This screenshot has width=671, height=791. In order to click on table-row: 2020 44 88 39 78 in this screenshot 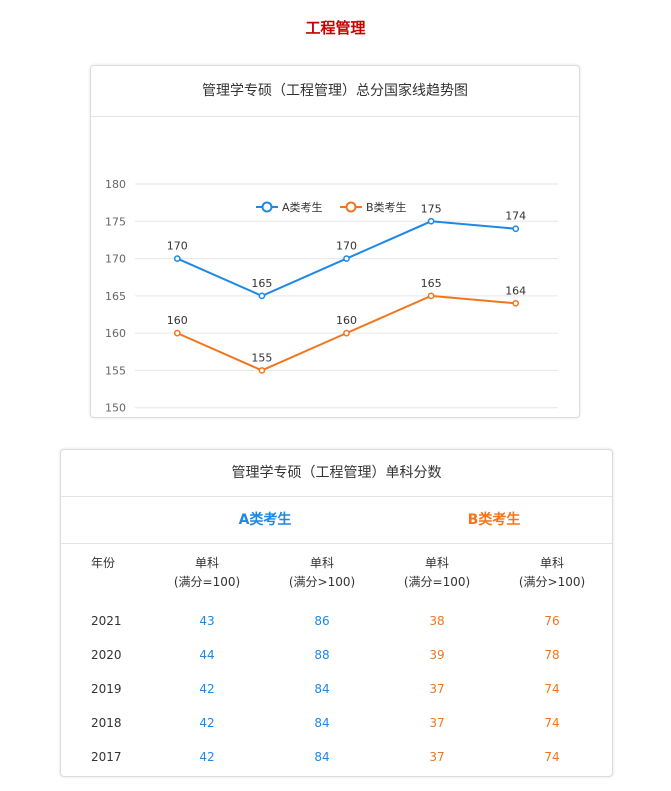, I will do `click(336, 655)`.